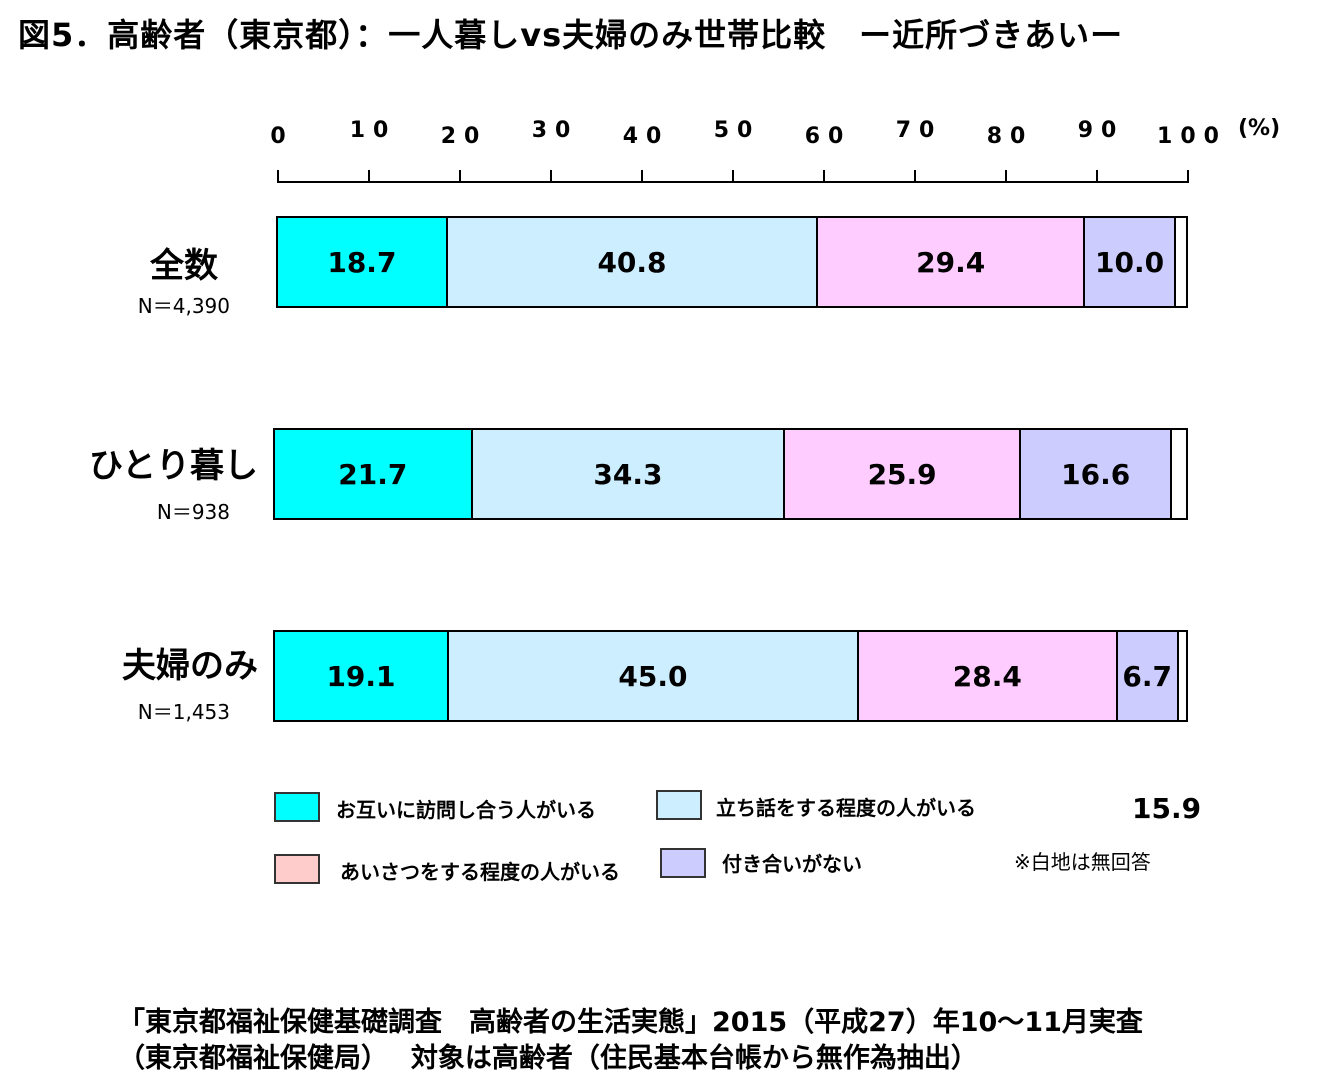 The width and height of the screenshot is (1331, 1092). What do you see at coordinates (633, 262) in the screenshot?
I see `bar-segment: 40.8` at bounding box center [633, 262].